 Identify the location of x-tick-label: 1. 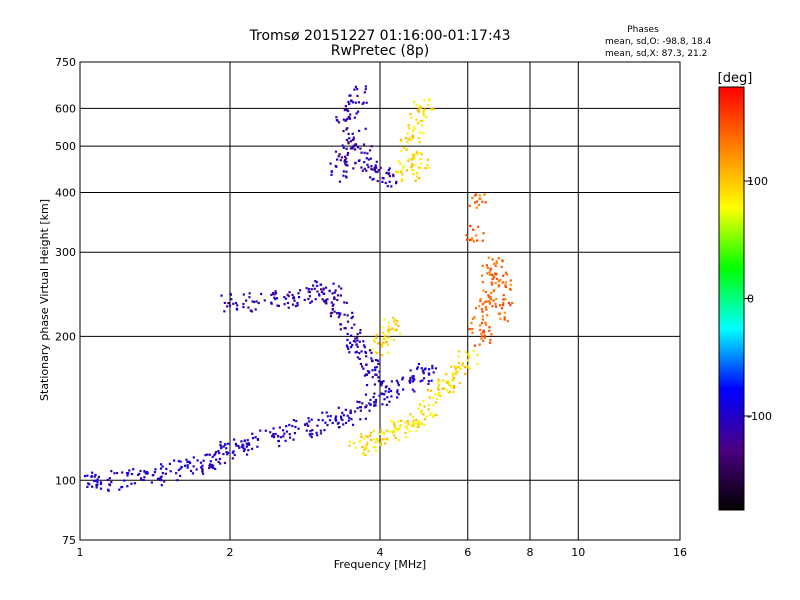
(80, 552).